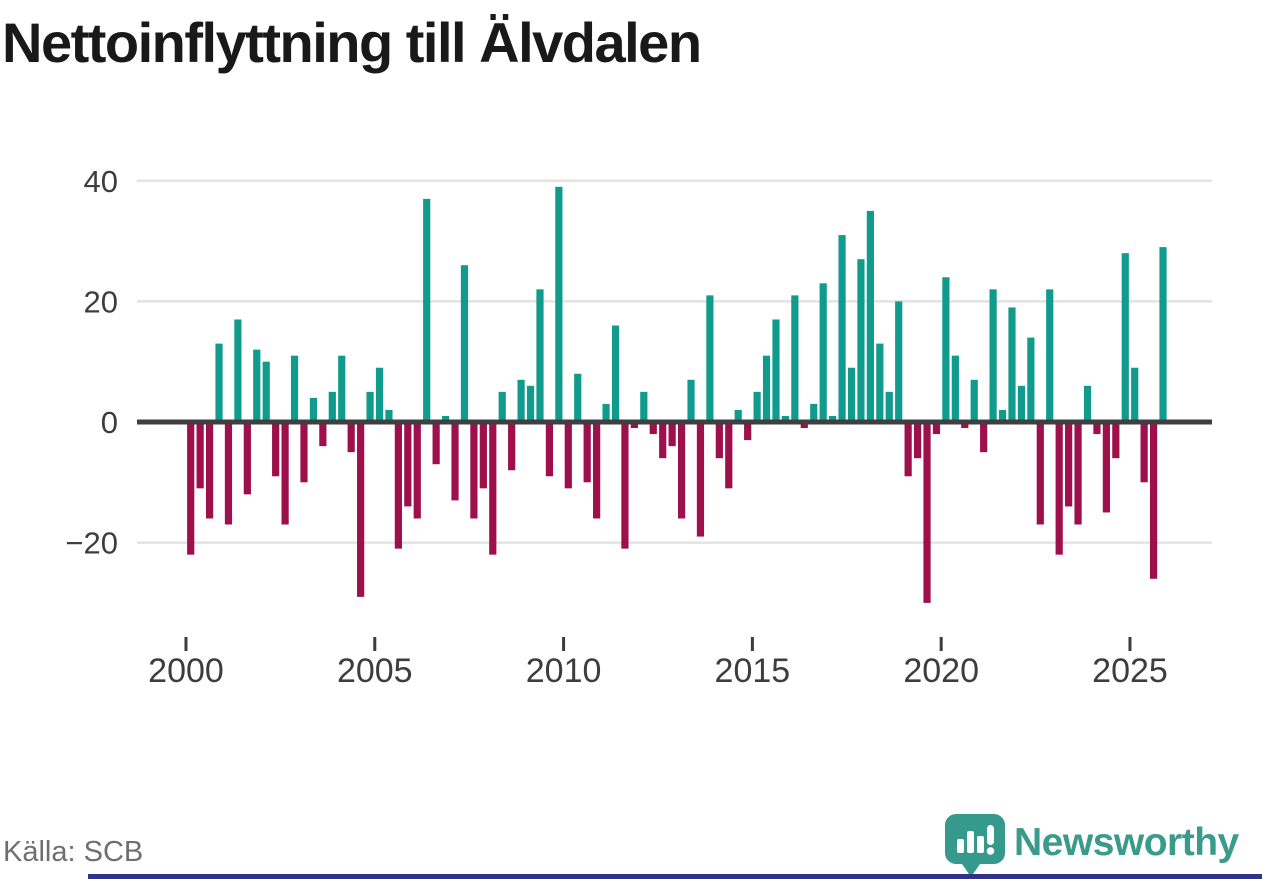  Describe the element at coordinates (564, 671) in the screenshot. I see `x-tick-label: 2010` at that location.